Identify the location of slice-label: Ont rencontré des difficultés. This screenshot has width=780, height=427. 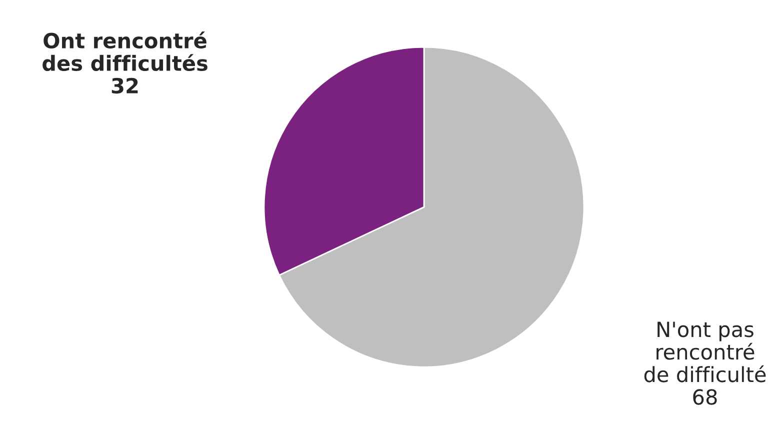
(125, 52).